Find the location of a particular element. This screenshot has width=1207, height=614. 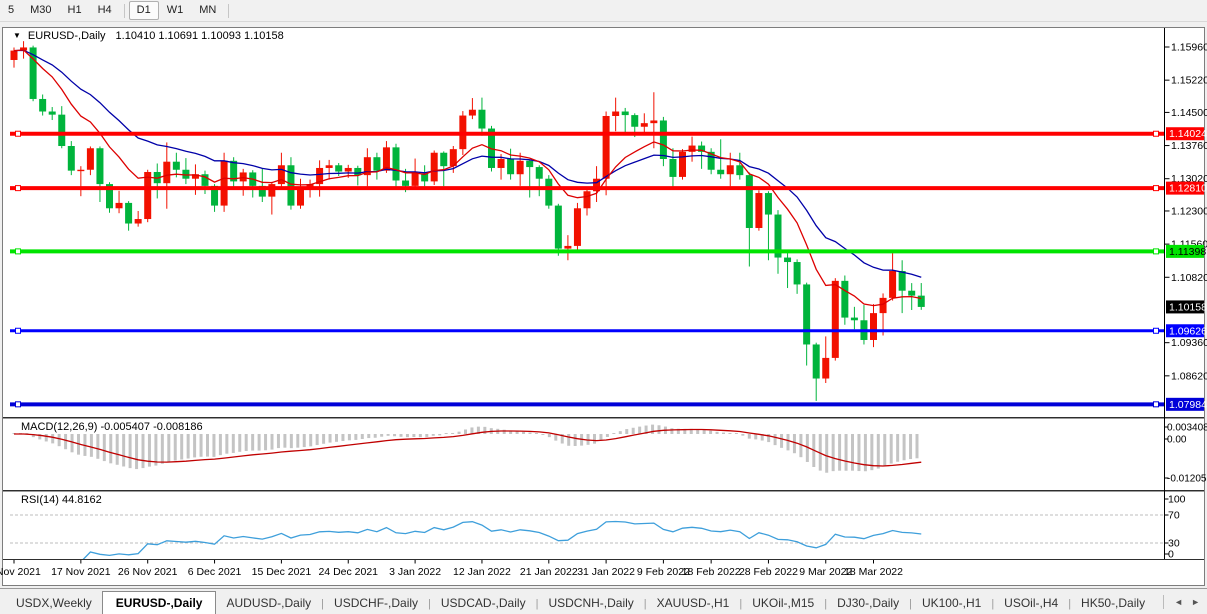

tab-ukoil-m15: UKOil-,M15 is located at coordinates (783, 603).